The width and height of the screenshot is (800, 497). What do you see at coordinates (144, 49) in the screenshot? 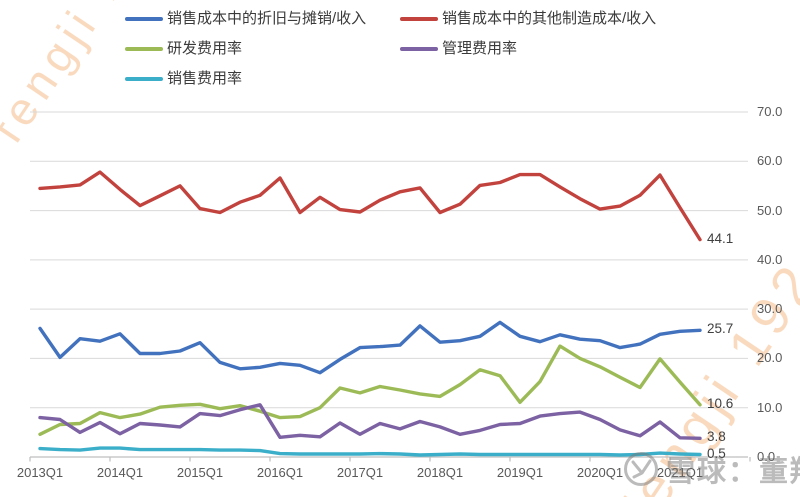
I see `legend-swatch-green` at bounding box center [144, 49].